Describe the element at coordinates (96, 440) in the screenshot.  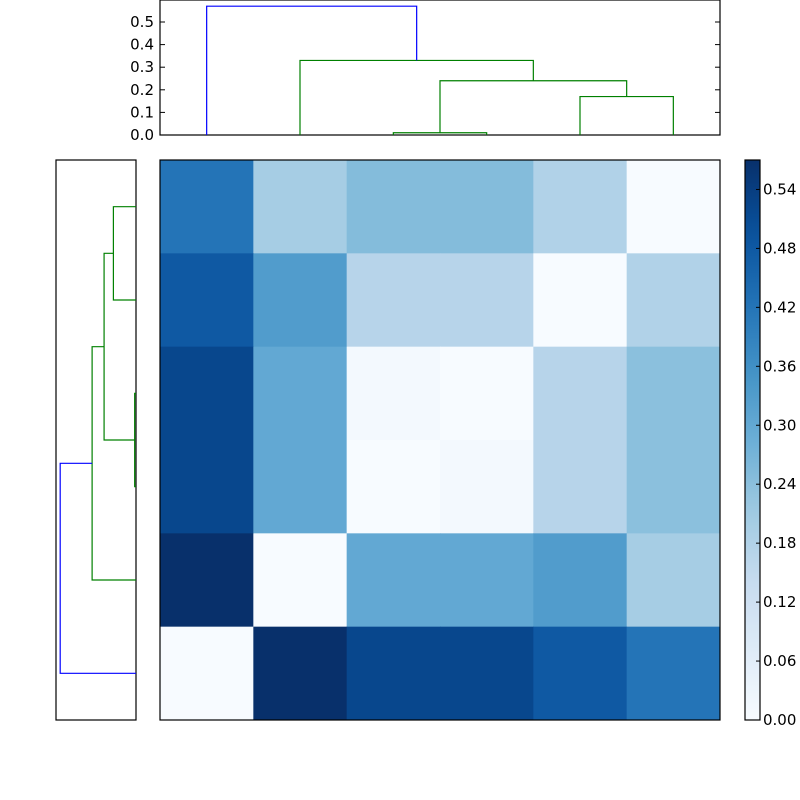
I see `left-dendrogram` at that location.